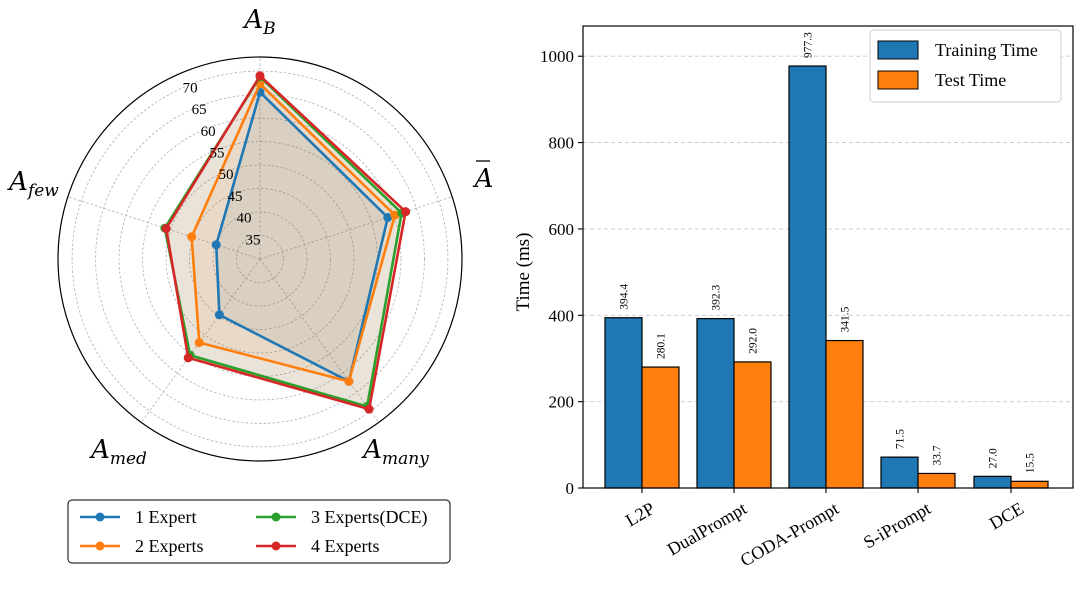 Image resolution: width=1080 pixels, height=593 pixels. I want to click on radar-axis-label-1: AB, so click(258, 22).